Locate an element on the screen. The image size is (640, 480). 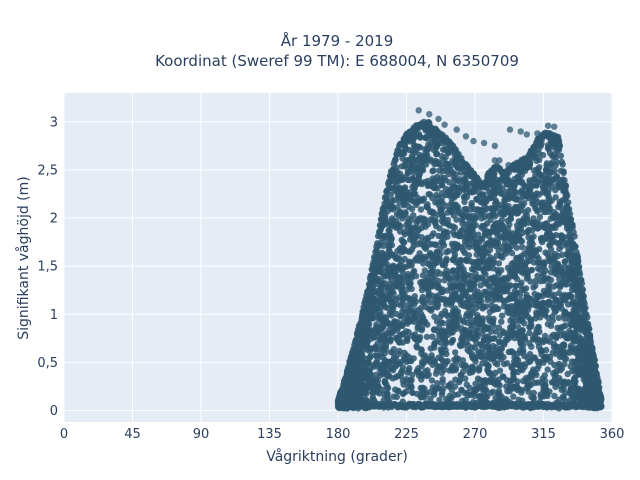
x-tick-label: 225 is located at coordinates (406, 434).